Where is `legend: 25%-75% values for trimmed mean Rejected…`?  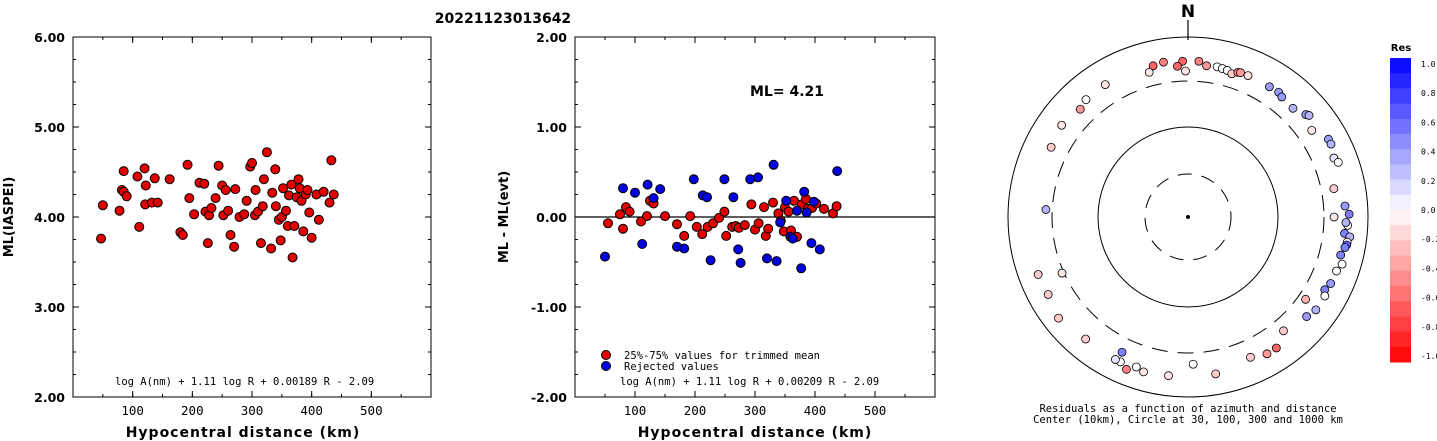 legend: 25%-75% values for trimmed mean Rejected… is located at coordinates (710, 361).